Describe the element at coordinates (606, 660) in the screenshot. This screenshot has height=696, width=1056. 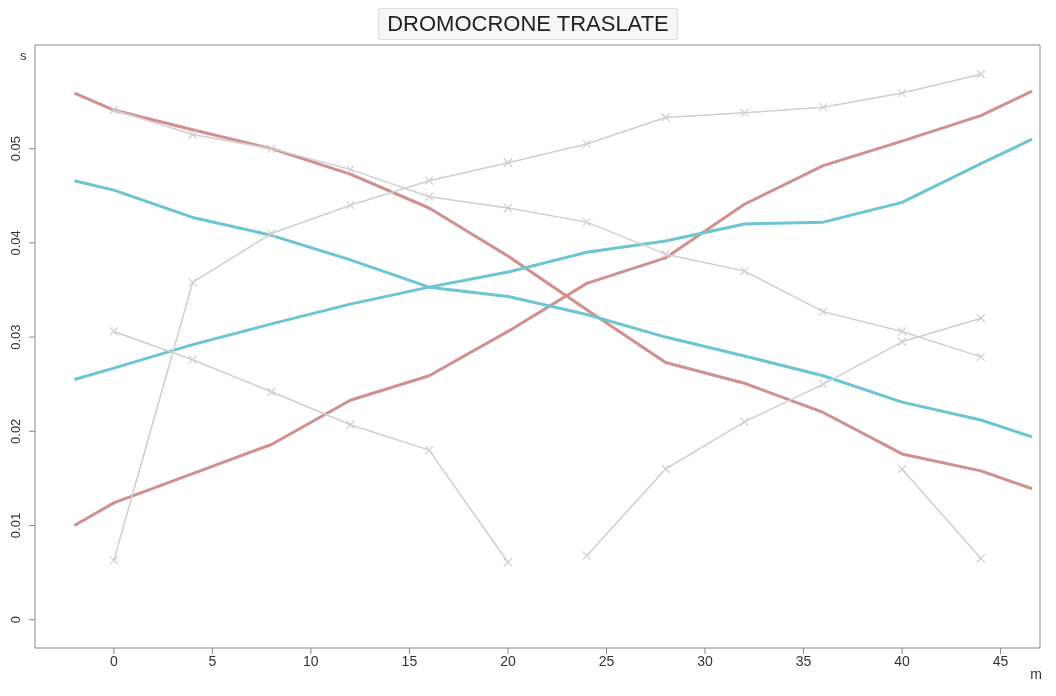
I see `x-tick-label: 25` at that location.